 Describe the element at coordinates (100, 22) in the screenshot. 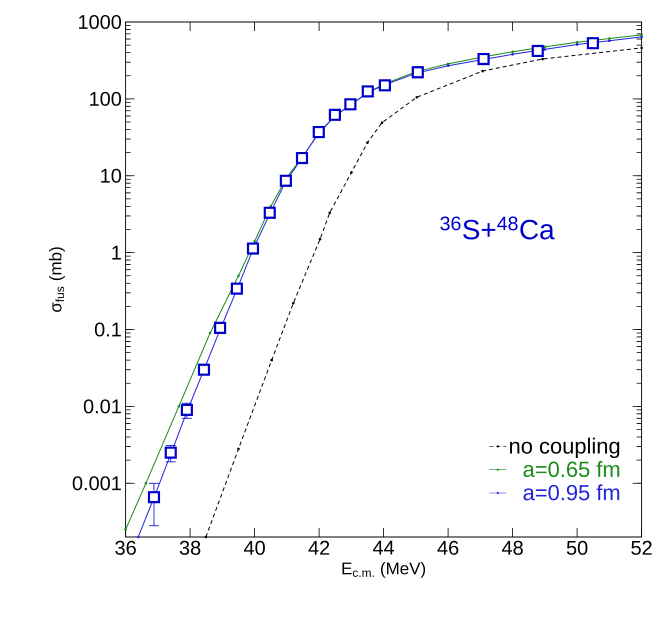

I see `y-tick-label: 1000` at that location.